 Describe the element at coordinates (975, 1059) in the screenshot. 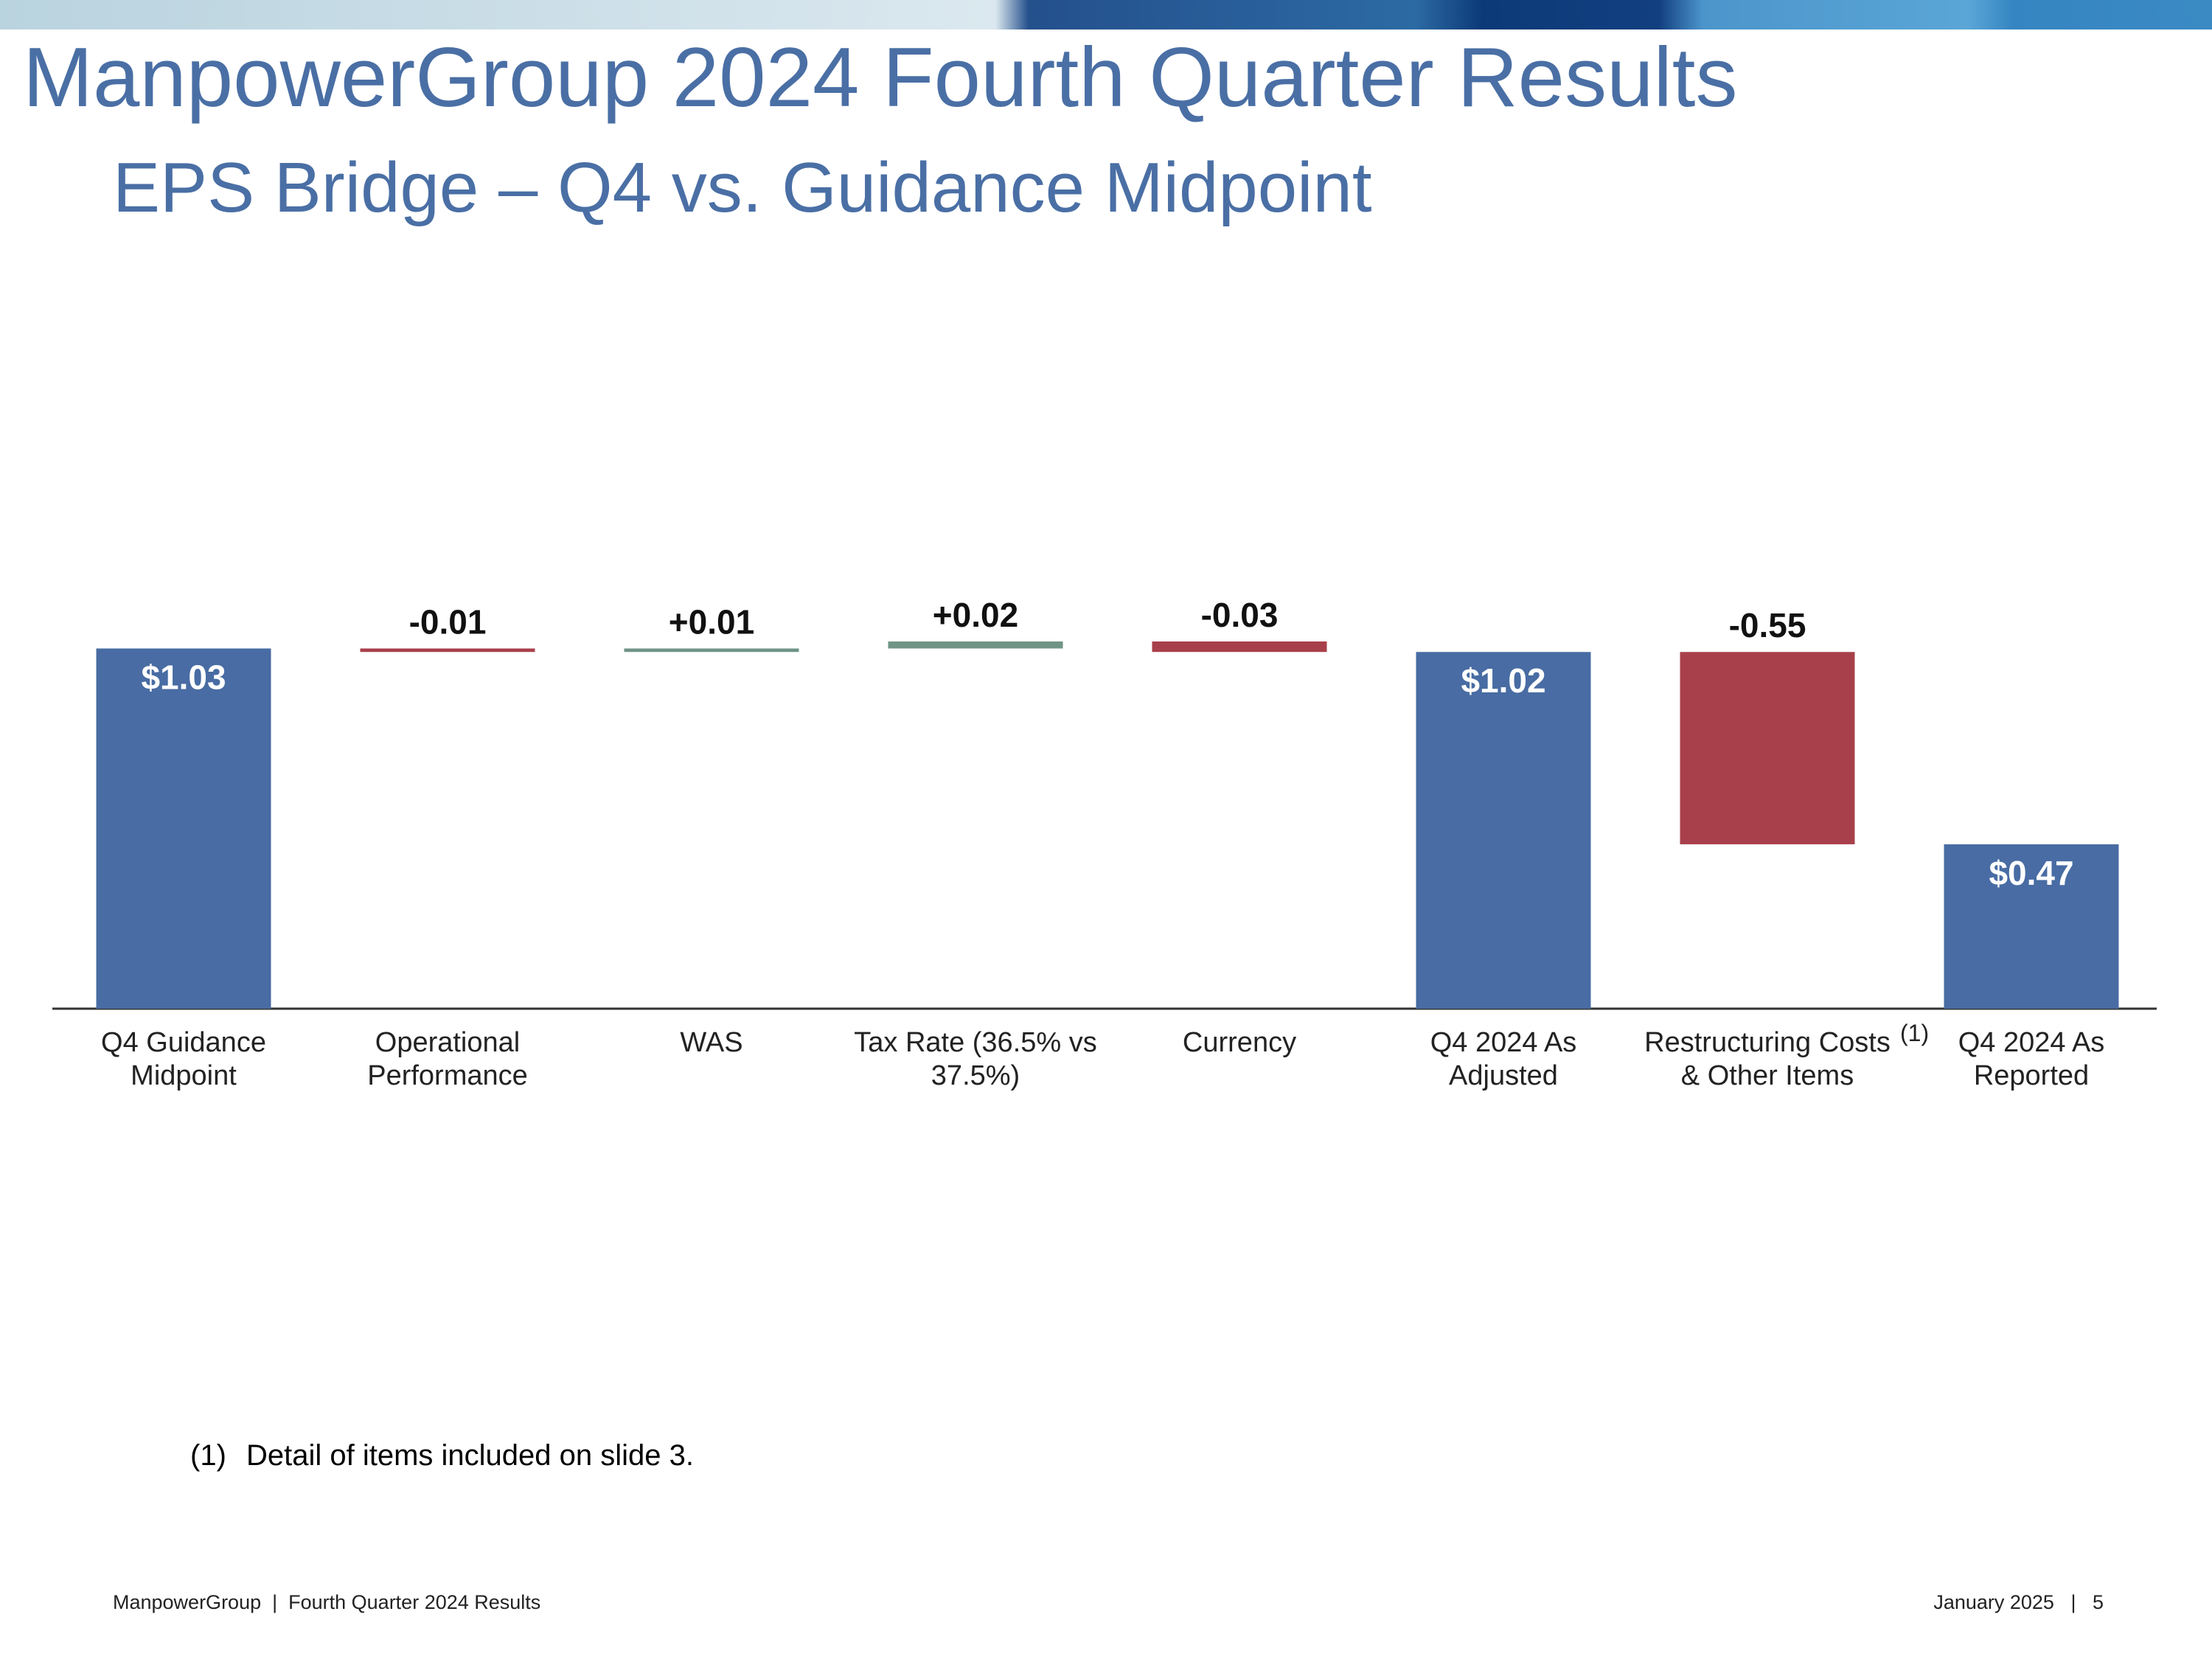

I see `x-tick-label: Tax Rate (36.5% vs 37.5%)` at that location.